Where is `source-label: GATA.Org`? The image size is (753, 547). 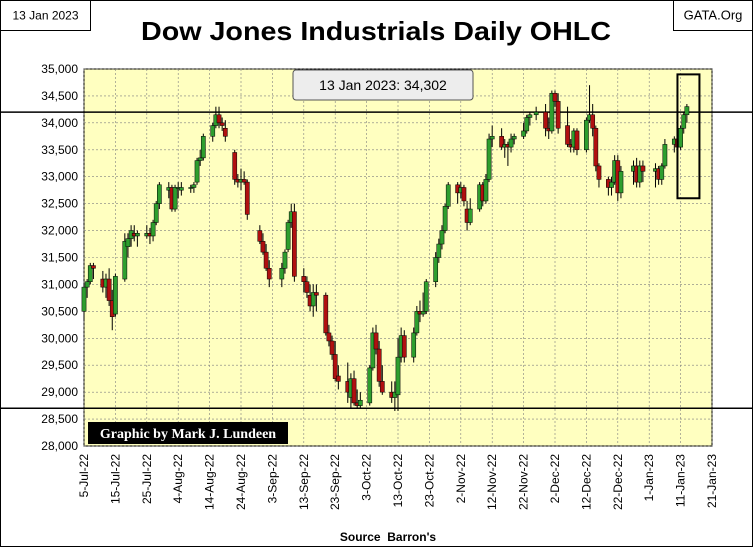
source-label: GATA.Org is located at coordinates (713, 15).